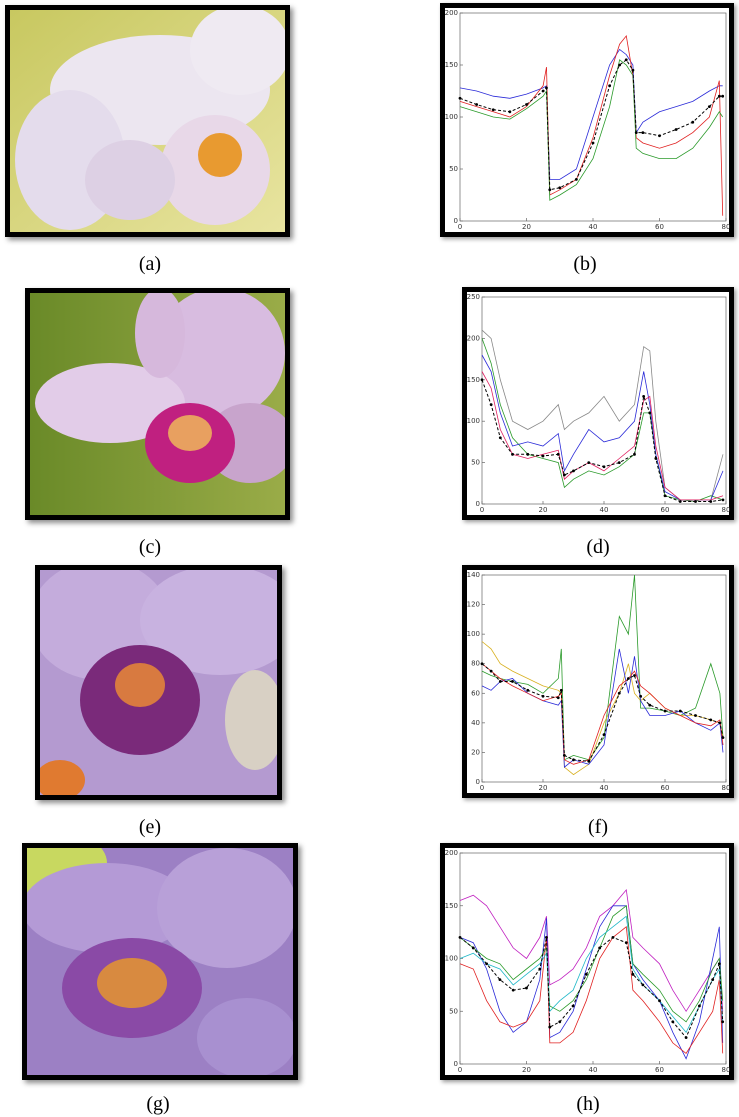  I want to click on y-tick-label: 50, so click(453, 1011).